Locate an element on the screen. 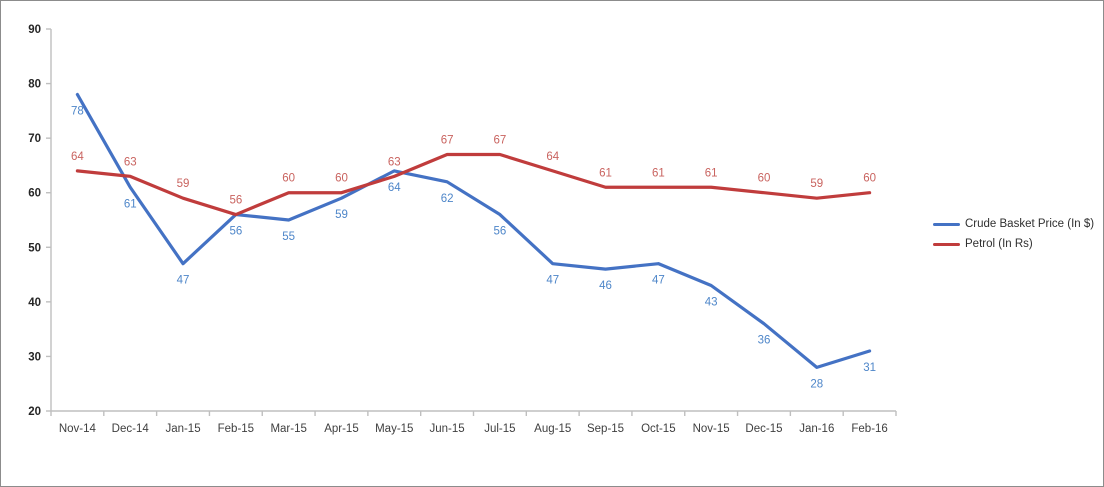  crude-basket-price-in-data-label: 28 is located at coordinates (816, 384).